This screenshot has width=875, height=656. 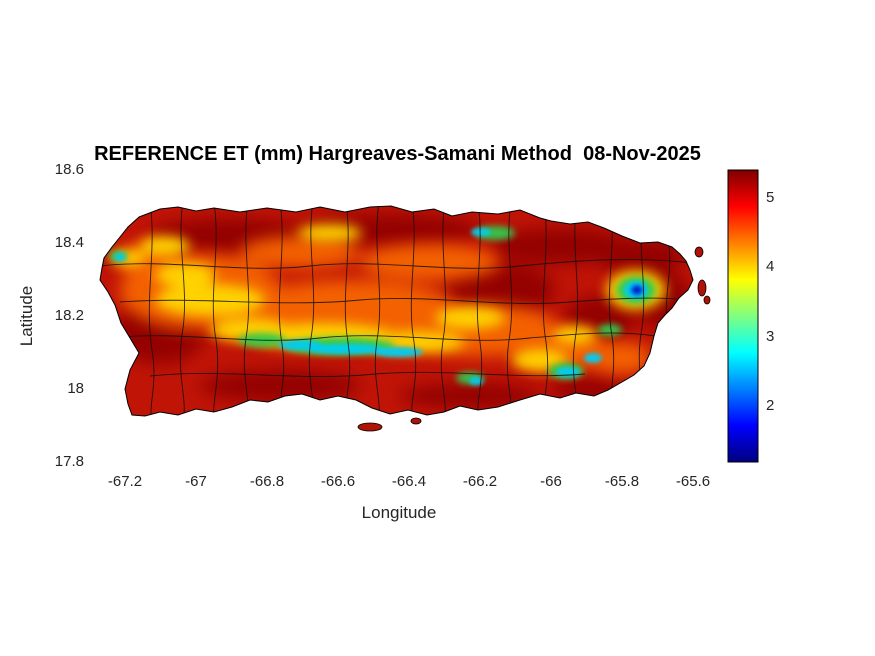 I want to click on colorbar-tick: 5, so click(x=770, y=197).